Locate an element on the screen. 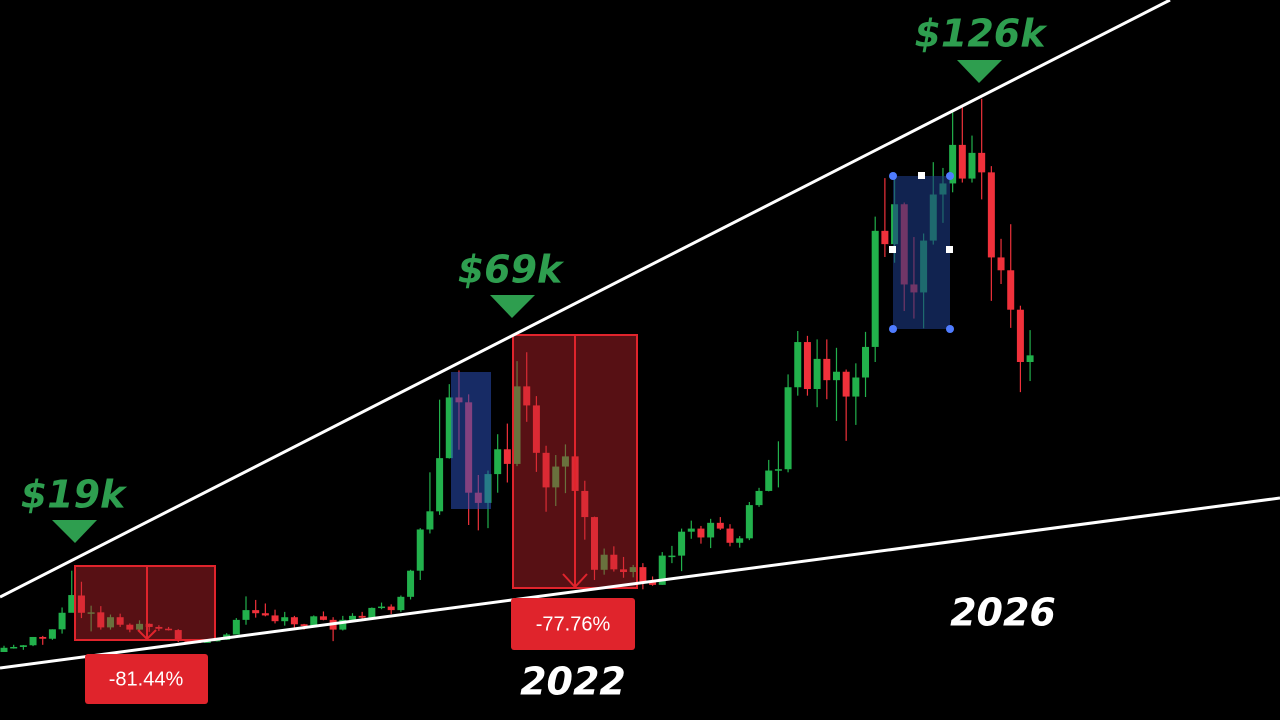  drawdown-label: -81.44% is located at coordinates (146, 679).